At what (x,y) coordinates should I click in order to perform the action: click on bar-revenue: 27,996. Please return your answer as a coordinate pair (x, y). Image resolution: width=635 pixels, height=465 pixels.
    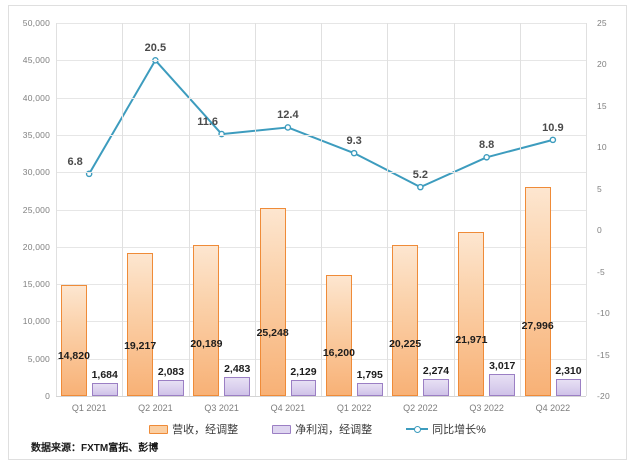
    Looking at the image, I should click on (537, 291).